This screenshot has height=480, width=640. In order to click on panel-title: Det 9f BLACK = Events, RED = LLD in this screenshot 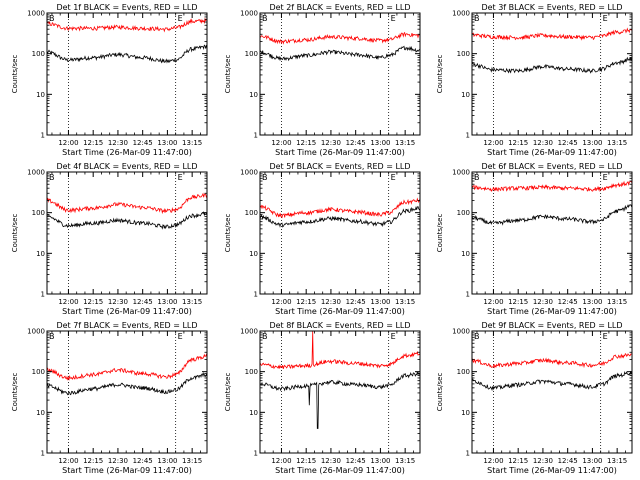, I will do `click(551, 325)`.